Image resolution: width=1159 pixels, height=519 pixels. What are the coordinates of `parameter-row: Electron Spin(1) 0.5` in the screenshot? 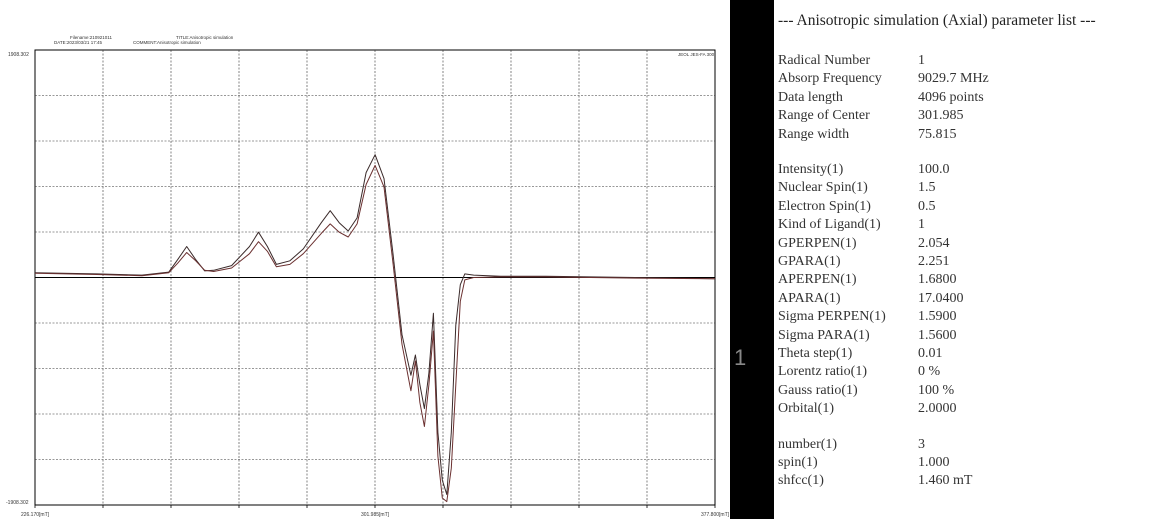 It's located at (857, 206).